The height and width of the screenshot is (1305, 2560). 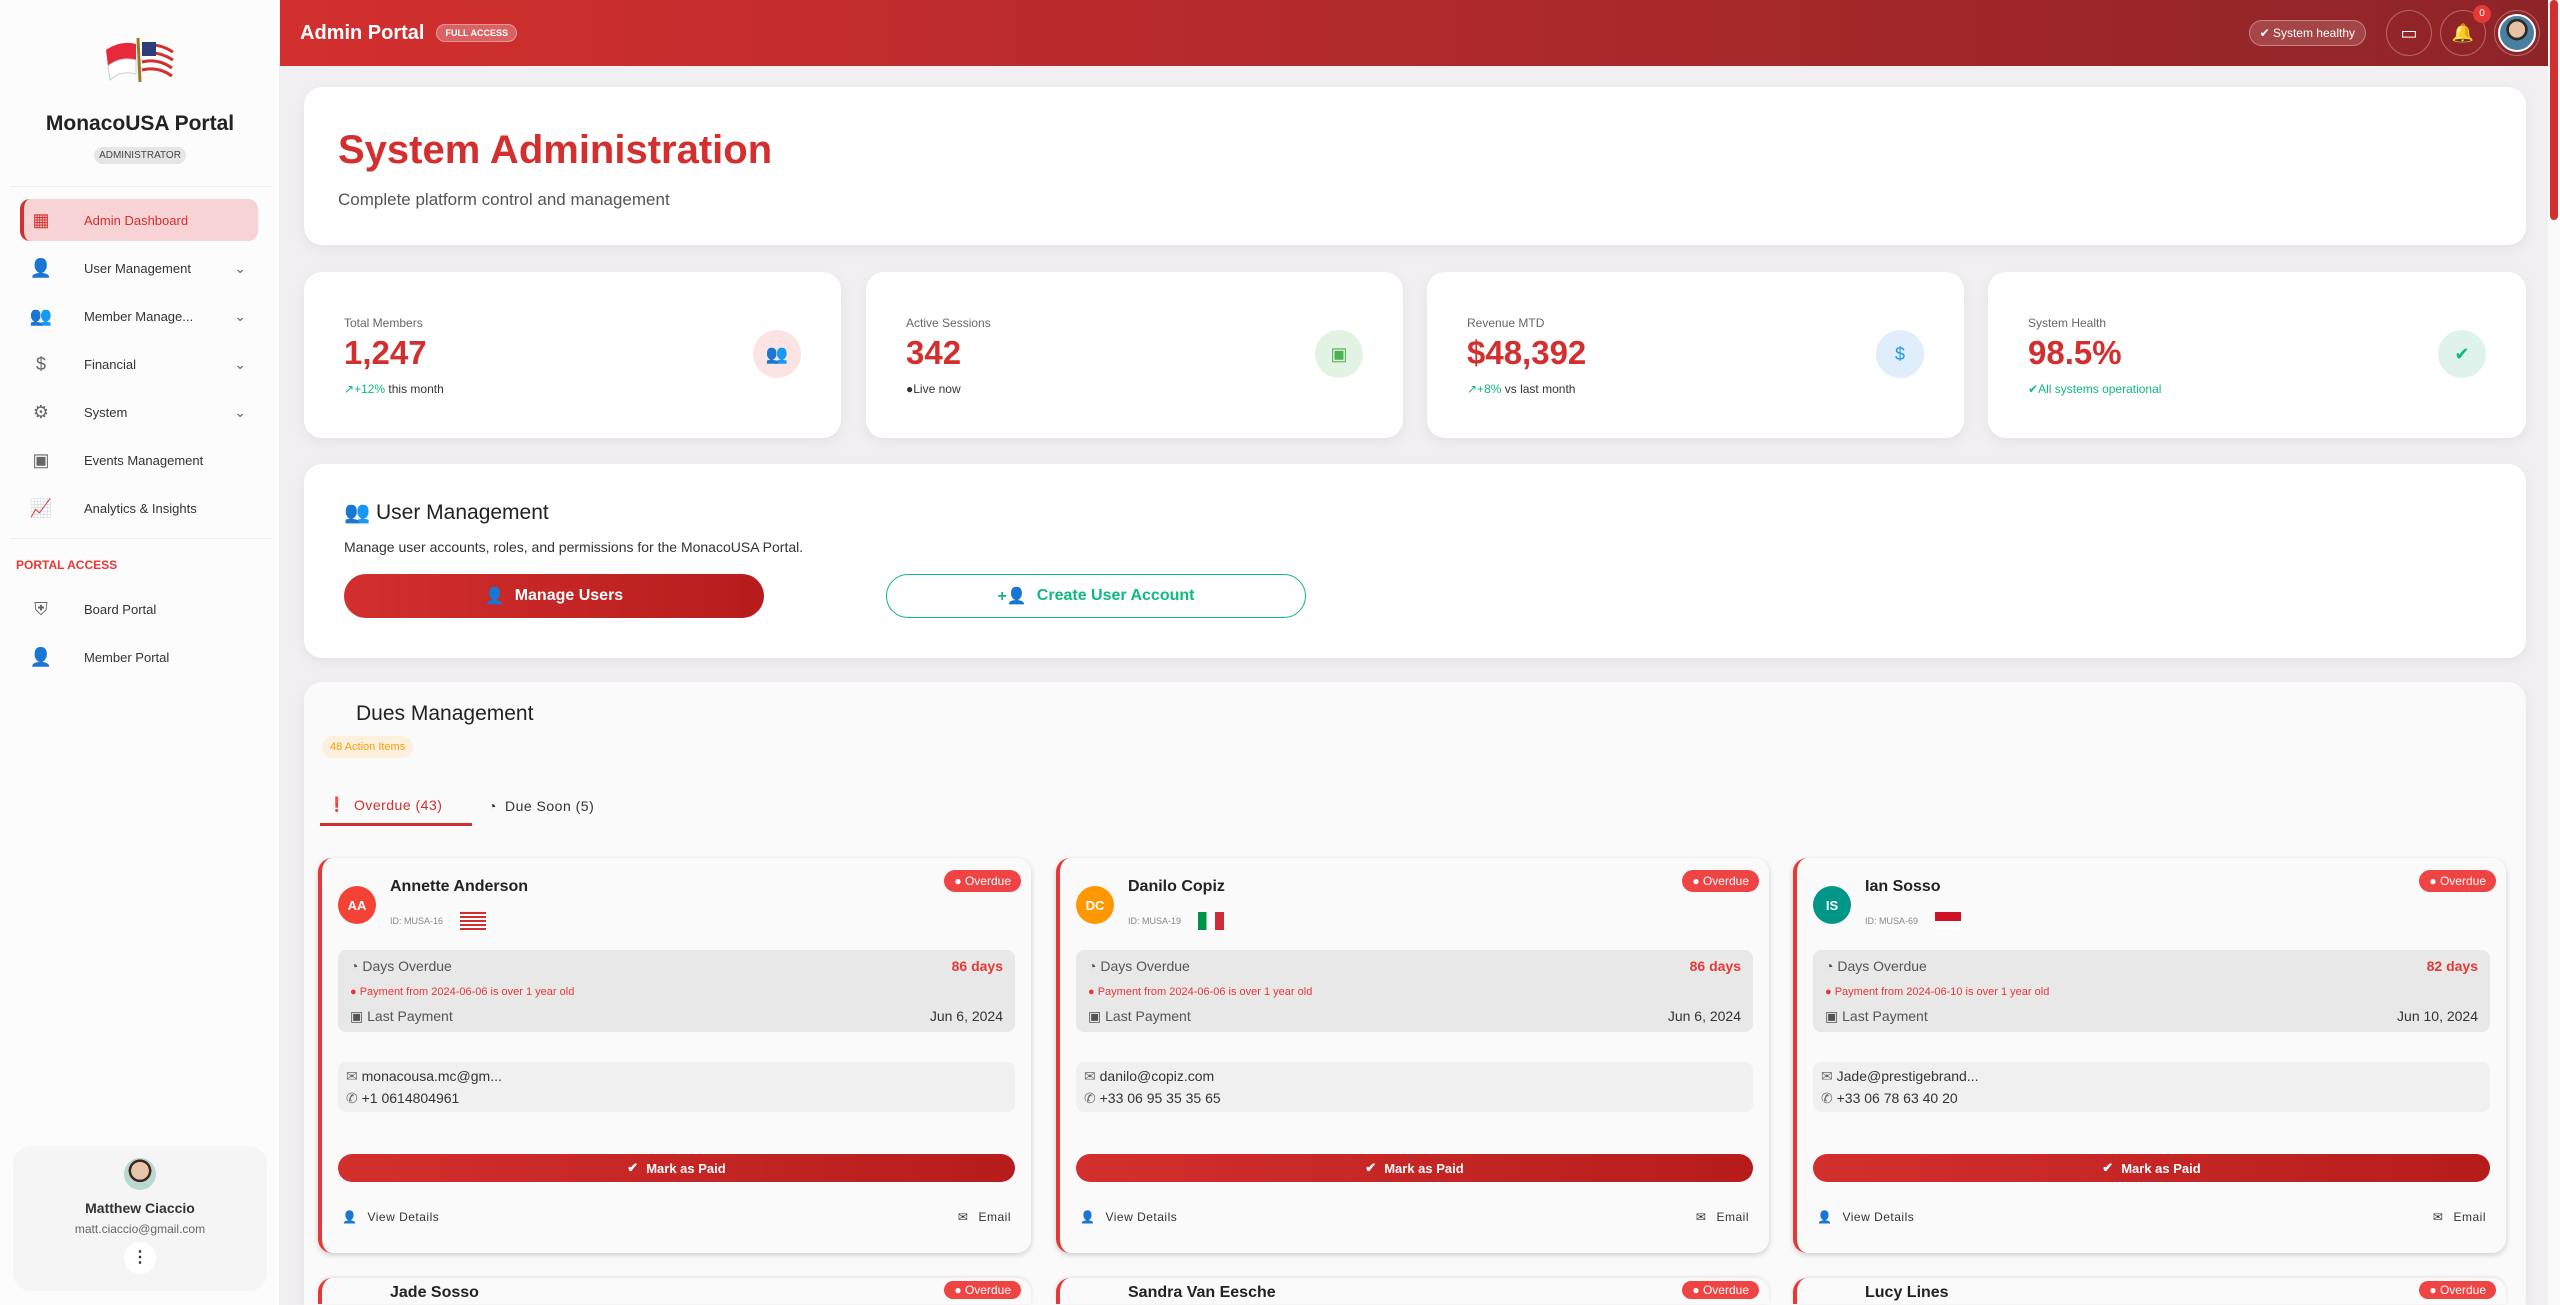 What do you see at coordinates (67, 565) in the screenshot?
I see `portal-access-label: PORTAL ACCESS` at bounding box center [67, 565].